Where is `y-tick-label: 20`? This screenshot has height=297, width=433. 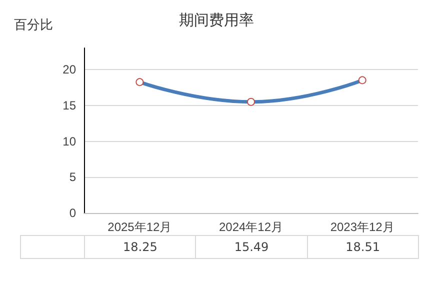
y-tick-label: 20 is located at coordinates (69, 69).